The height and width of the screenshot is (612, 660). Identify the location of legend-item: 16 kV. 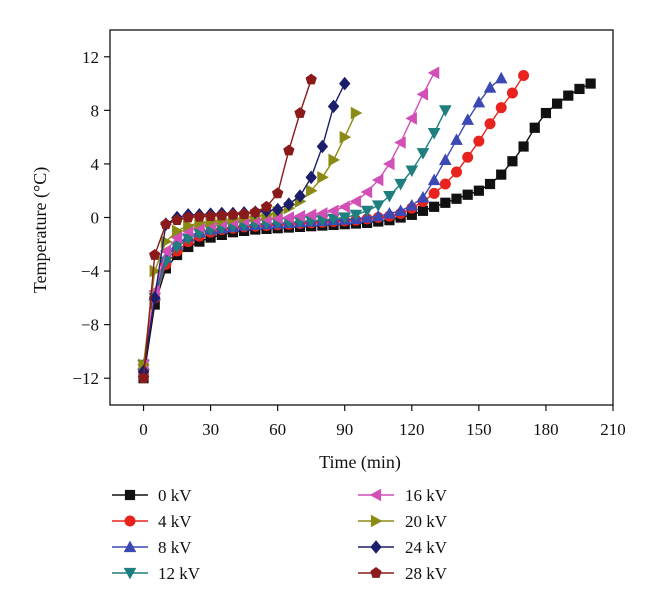
(403, 495).